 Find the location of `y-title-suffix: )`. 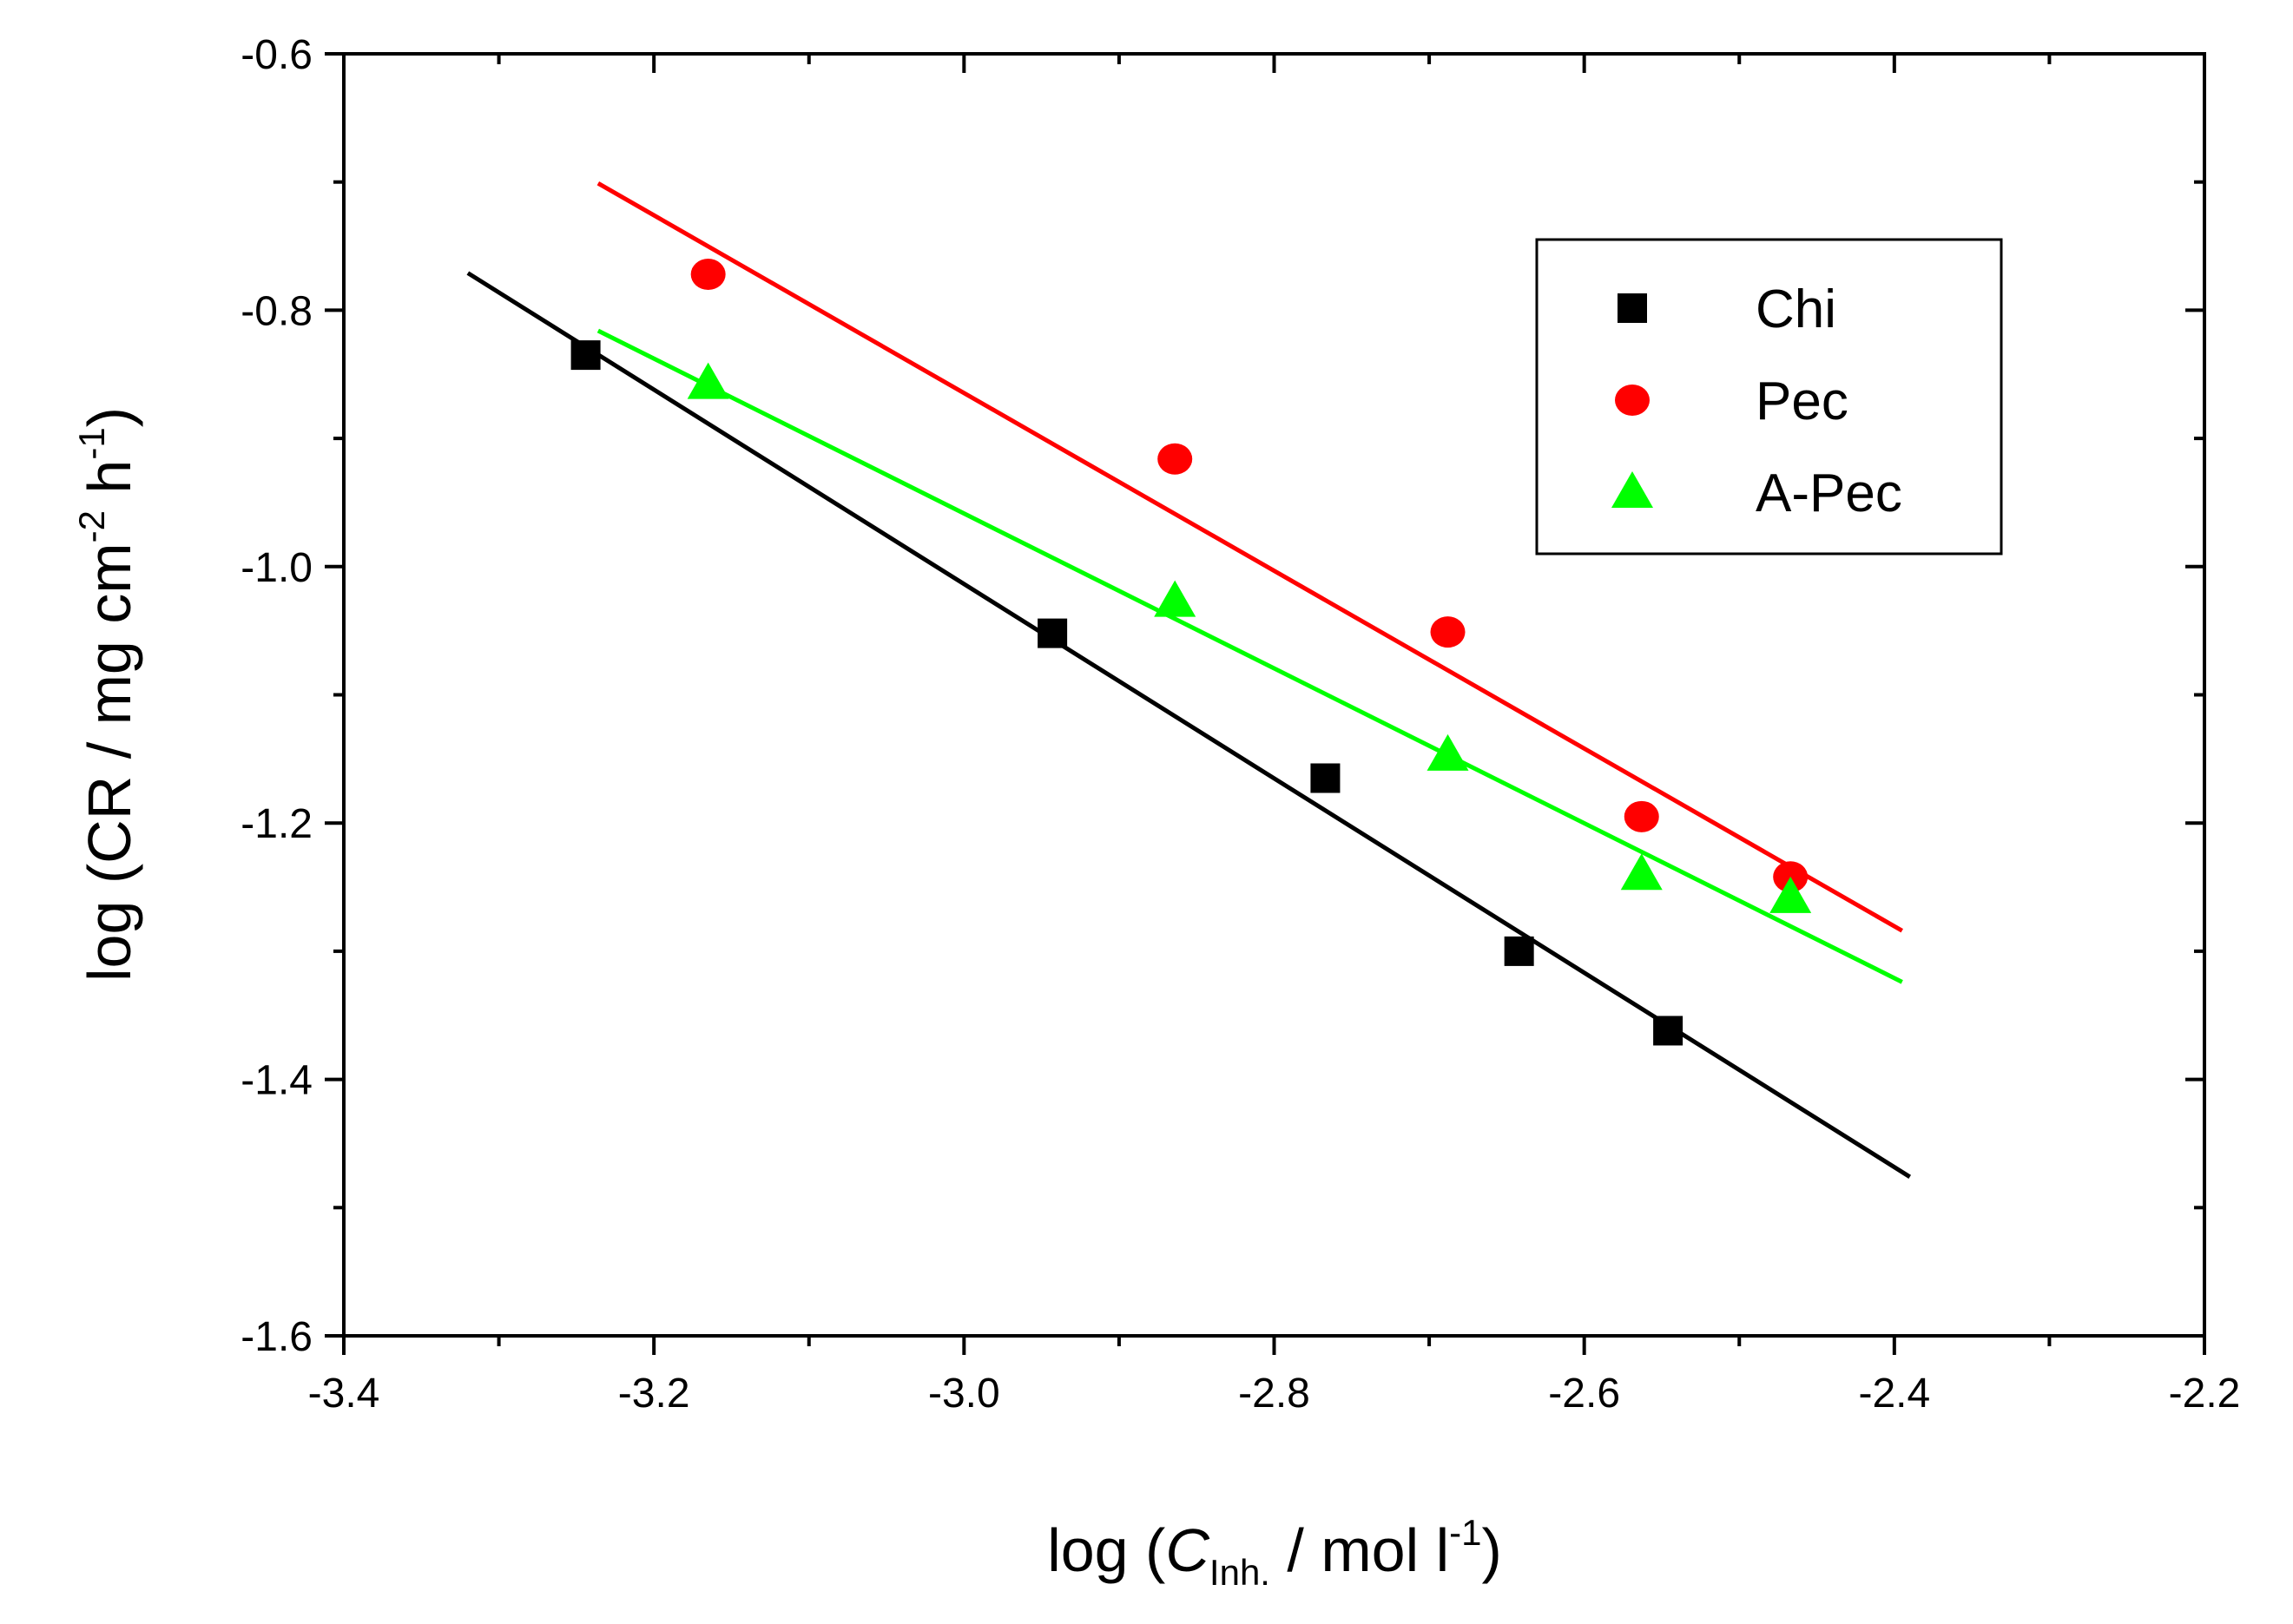

y-title-suffix: ) is located at coordinates (109, 417).